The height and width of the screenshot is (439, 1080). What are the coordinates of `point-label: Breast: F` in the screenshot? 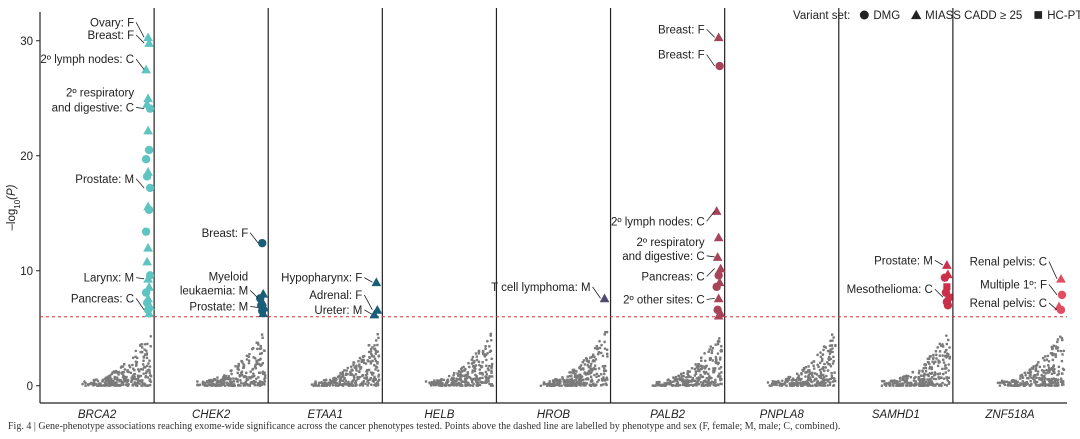 It's located at (681, 56).